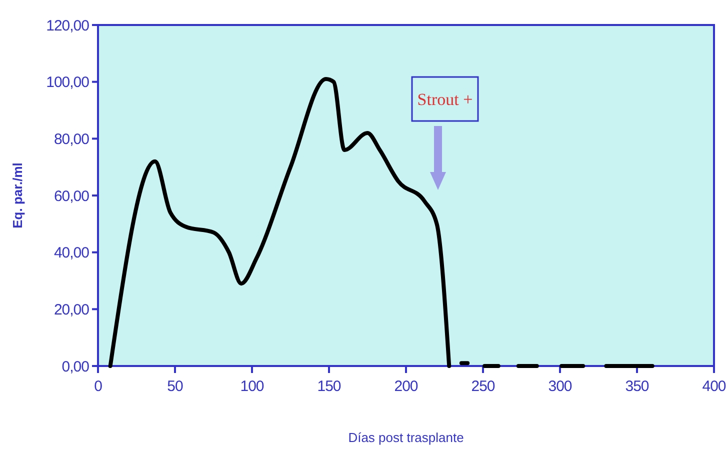 This screenshot has height=451, width=728. What do you see at coordinates (68, 25) in the screenshot?
I see `y-tick-label: 120,00` at bounding box center [68, 25].